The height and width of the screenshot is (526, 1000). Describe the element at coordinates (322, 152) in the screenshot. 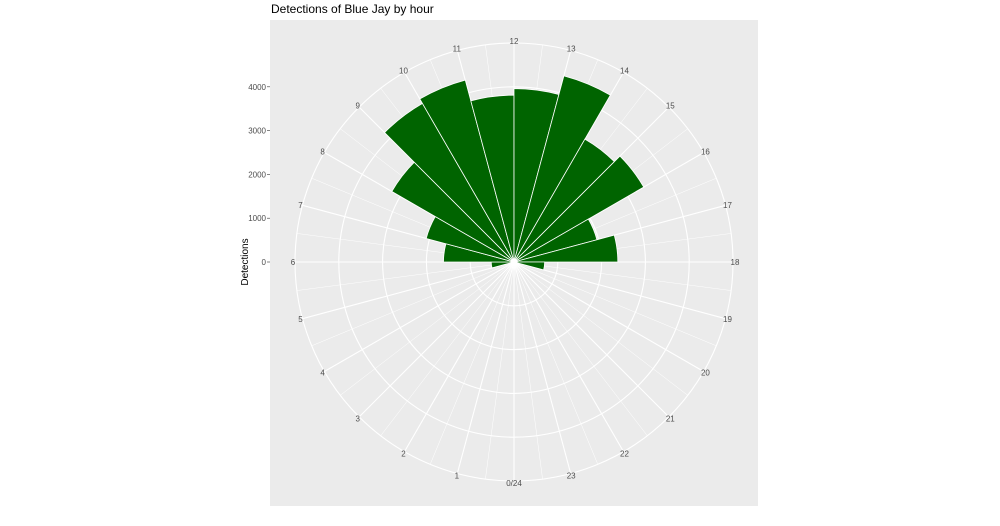

I see `hour-label: 8` at that location.